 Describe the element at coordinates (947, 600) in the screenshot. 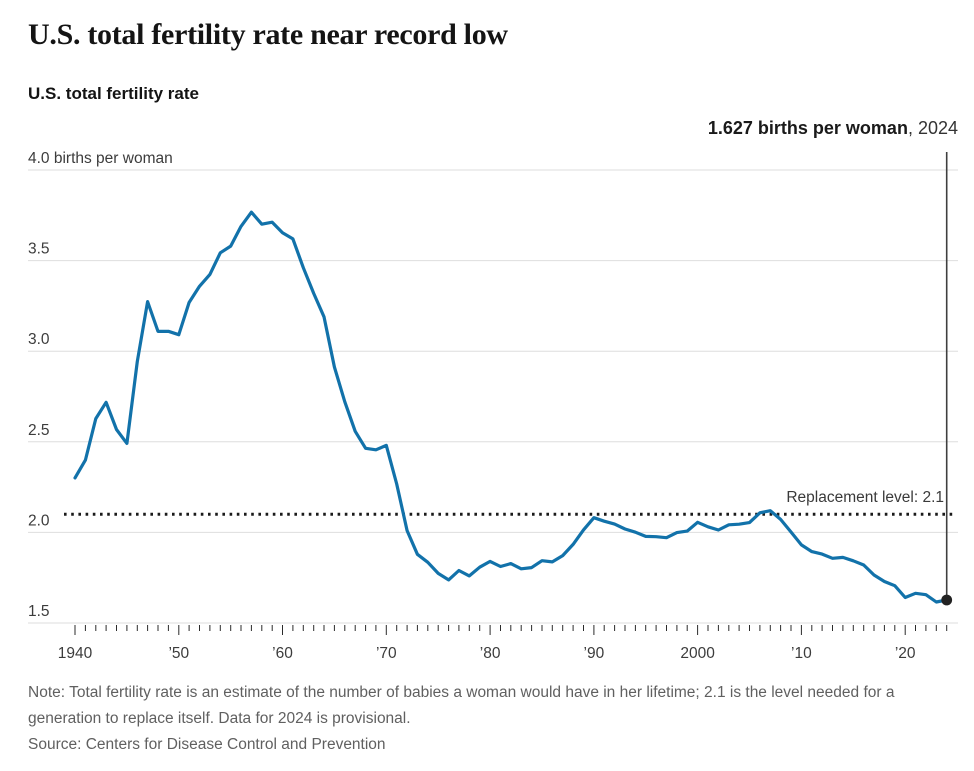

I see `end-point-marker` at that location.